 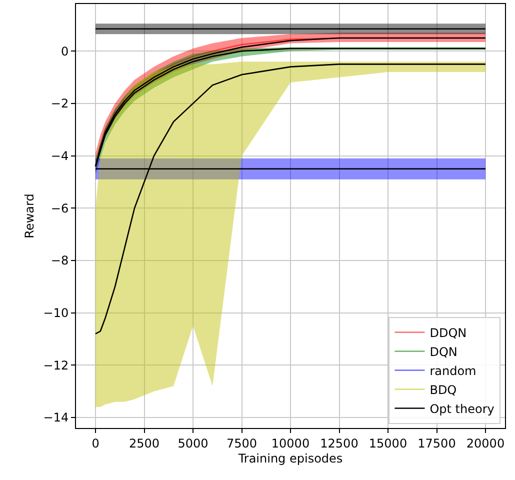 What do you see at coordinates (485, 443) in the screenshot?
I see `x-tick-label: 20000` at bounding box center [485, 443].